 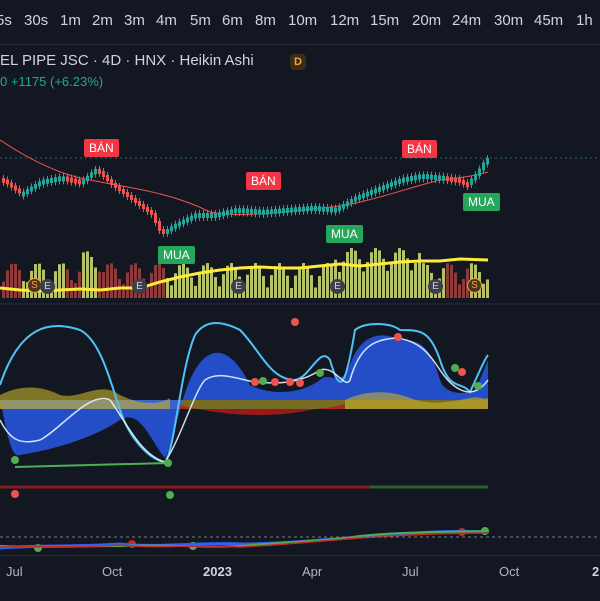 I want to click on interval-45m: 45m, so click(x=549, y=20).